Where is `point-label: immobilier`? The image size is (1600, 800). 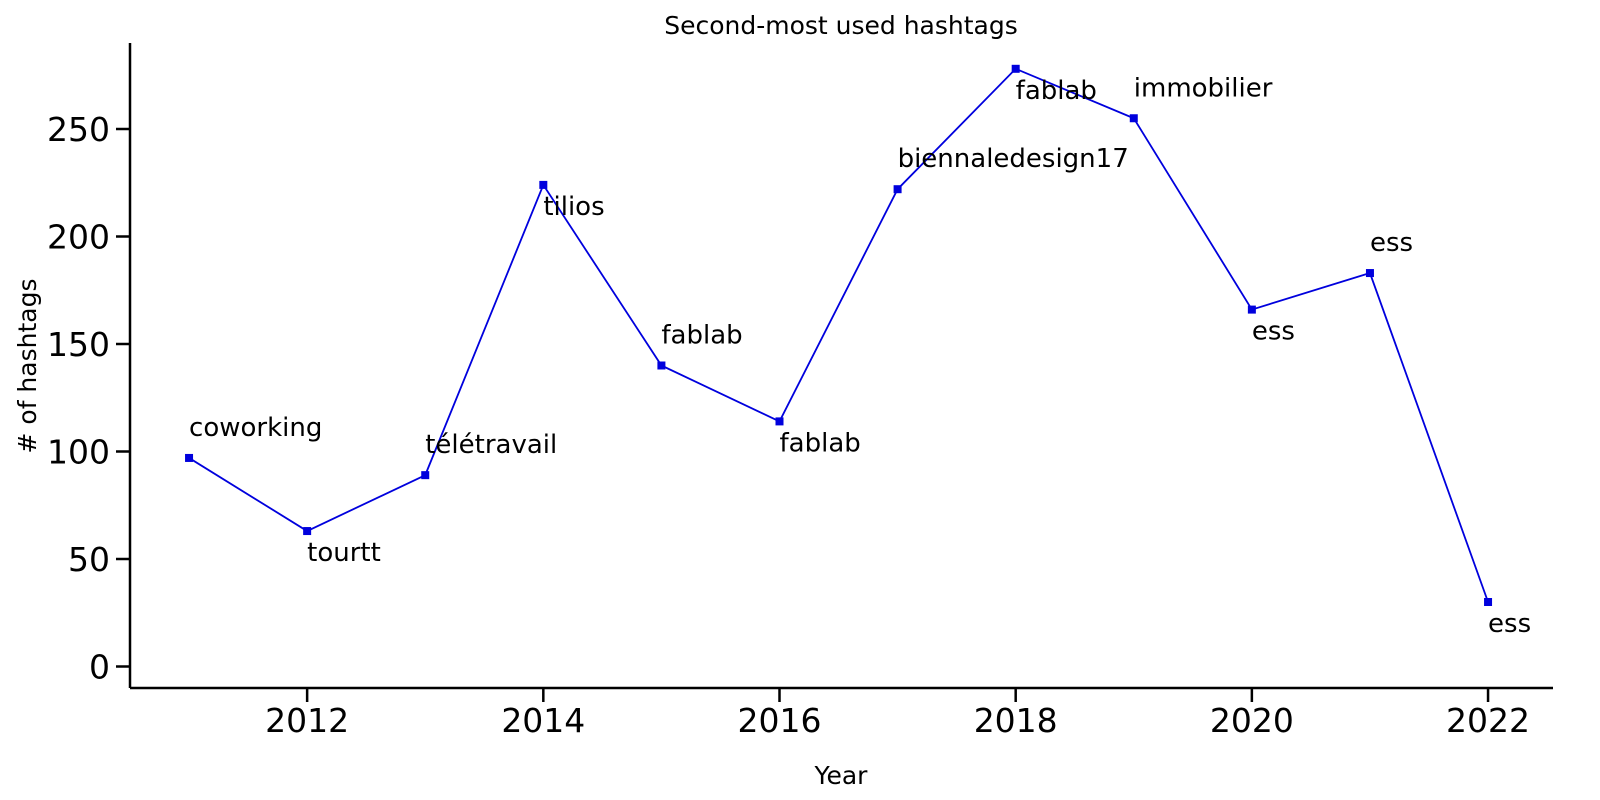 point-label: immobilier is located at coordinates (1203, 88).